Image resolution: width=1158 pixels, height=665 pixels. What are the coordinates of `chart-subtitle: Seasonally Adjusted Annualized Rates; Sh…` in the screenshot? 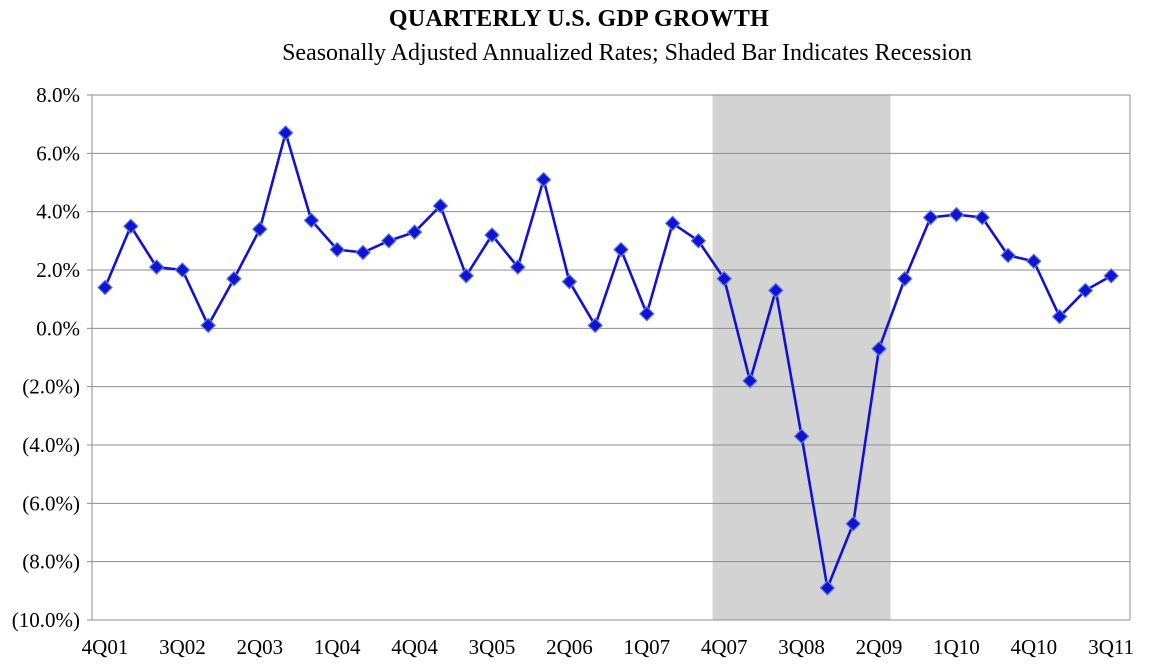 It's located at (627, 53).